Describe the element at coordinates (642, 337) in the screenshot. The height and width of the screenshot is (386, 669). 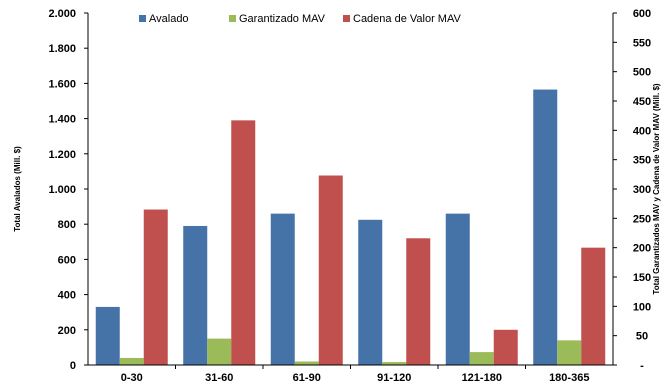
I see `y2-tick-label: 50` at that location.